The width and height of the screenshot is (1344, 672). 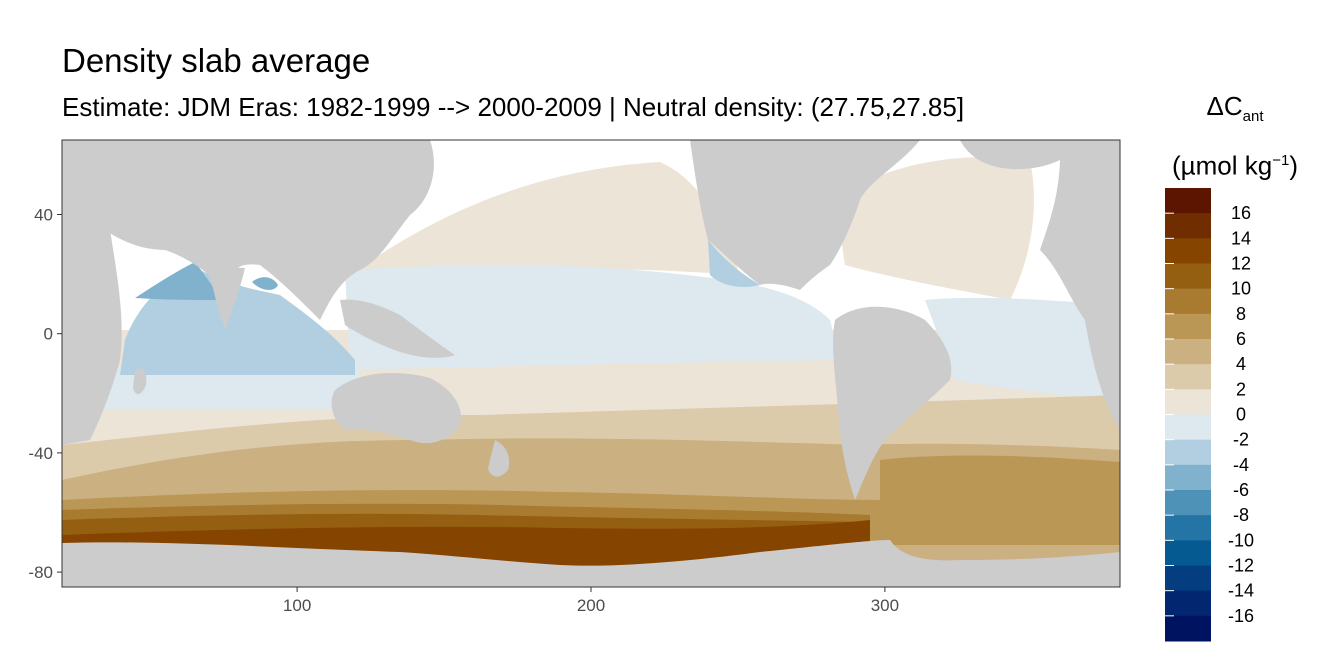 I want to click on band-minus6-4-bengal, so click(x=265, y=283).